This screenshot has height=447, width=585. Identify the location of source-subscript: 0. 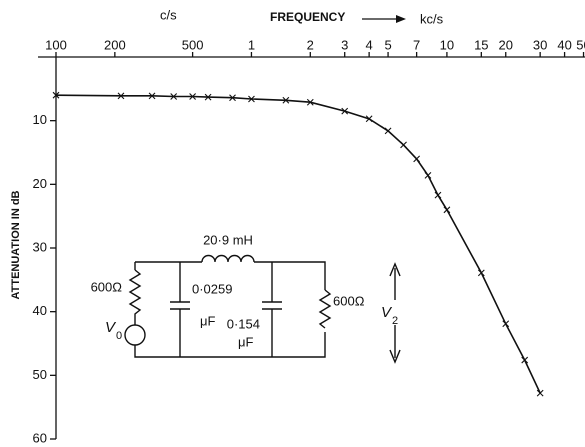
(119, 336).